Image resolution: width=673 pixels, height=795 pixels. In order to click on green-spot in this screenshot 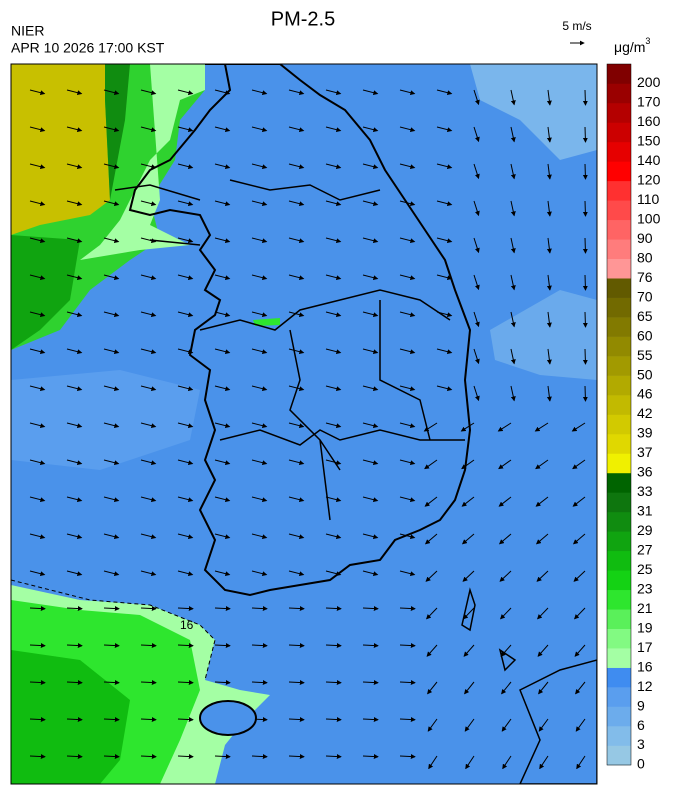, I will do `click(266, 322)`.